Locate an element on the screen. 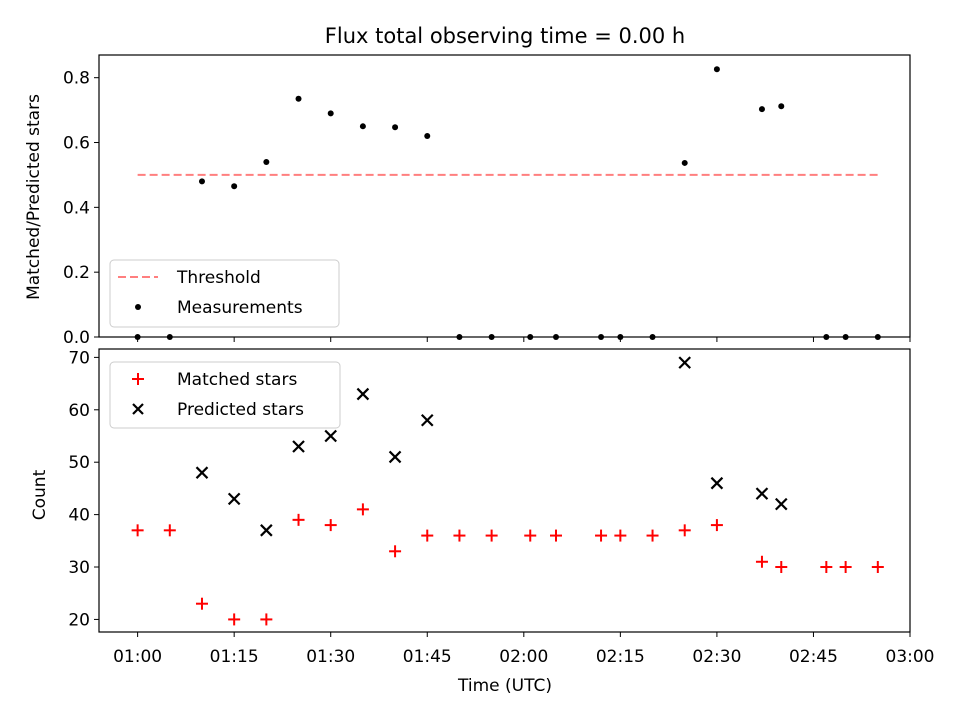  top-y-tick-label: 0.6 is located at coordinates (76, 144).